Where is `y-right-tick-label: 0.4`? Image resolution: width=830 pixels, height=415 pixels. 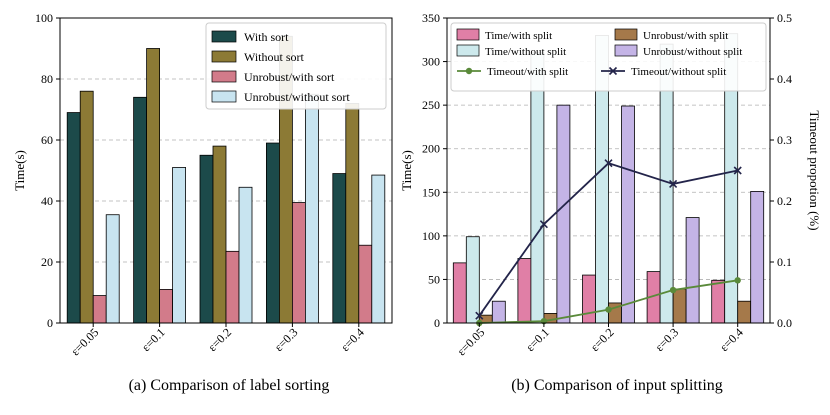 y-right-tick-label: 0.4 is located at coordinates (784, 79).